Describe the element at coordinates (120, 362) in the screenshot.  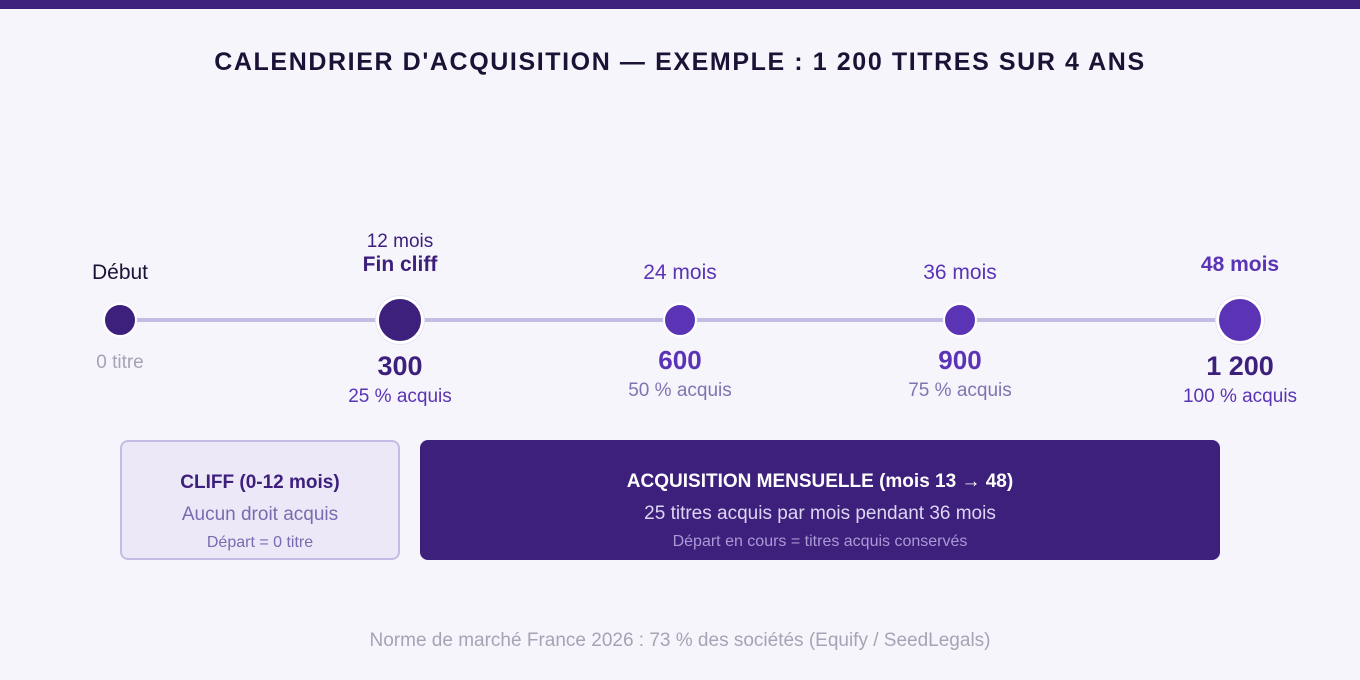
I see `milestone-start-count: 0 titre` at that location.